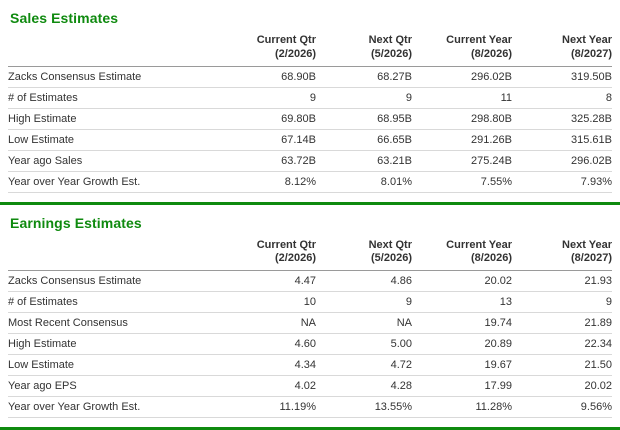  I want to click on cell-value: 4.72, so click(364, 365).